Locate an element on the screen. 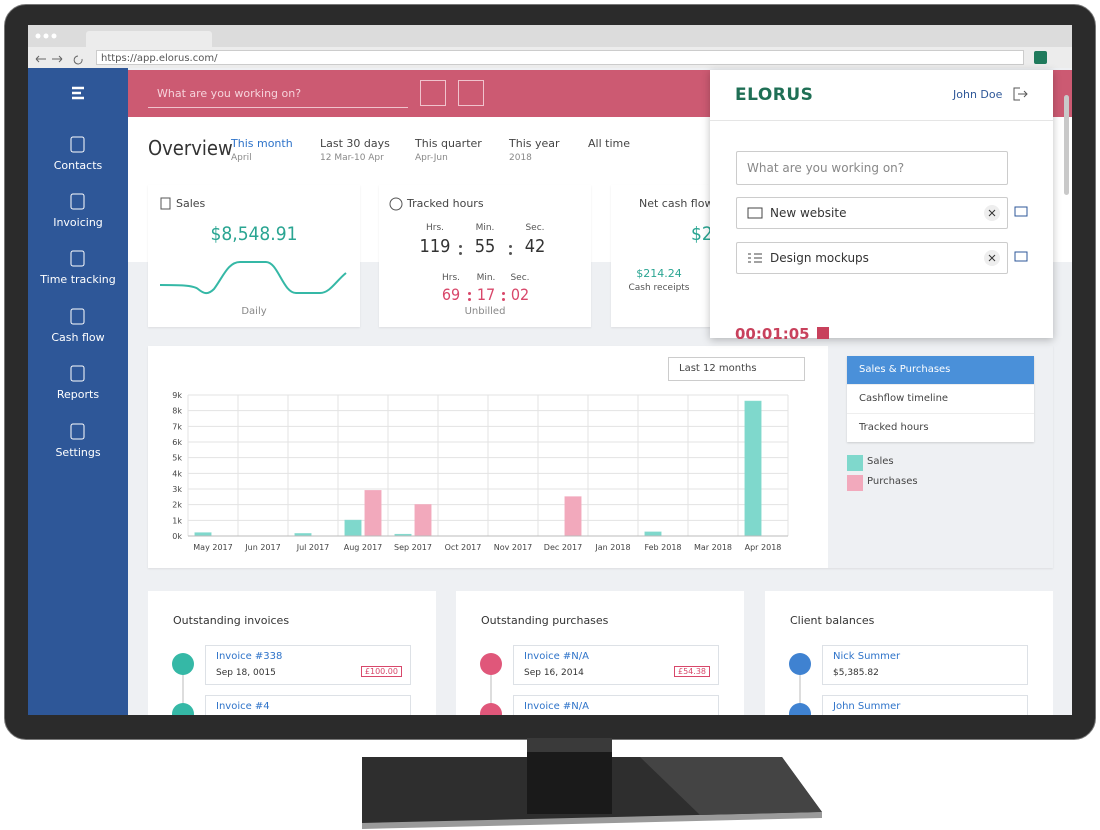  url-bar: https://app.elorus.com/ is located at coordinates (560, 57).